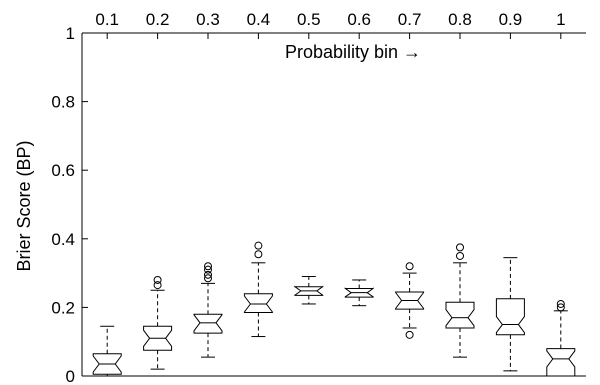  I want to click on x-tick-label: 0.6, so click(359, 19).